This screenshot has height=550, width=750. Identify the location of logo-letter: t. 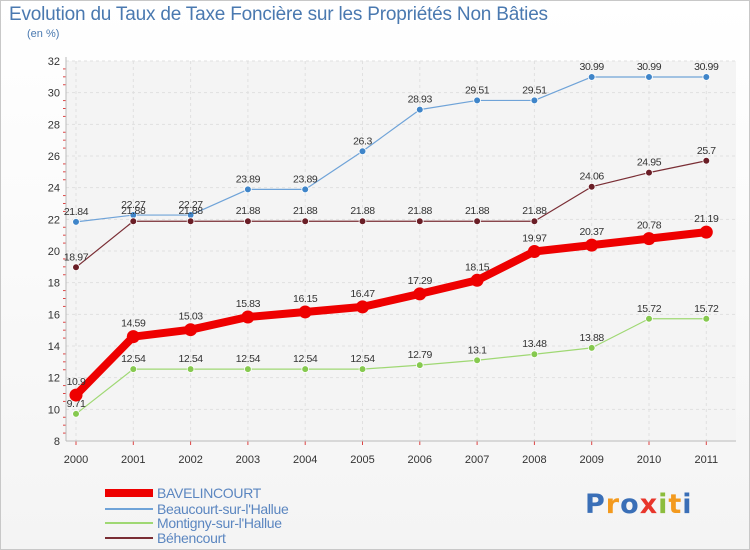
(675, 504).